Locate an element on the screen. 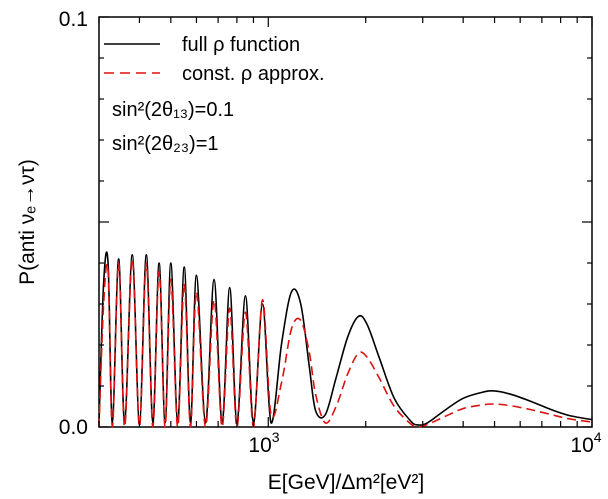 The width and height of the screenshot is (608, 499). x-tick-label-0: 10³ is located at coordinates (263, 443).